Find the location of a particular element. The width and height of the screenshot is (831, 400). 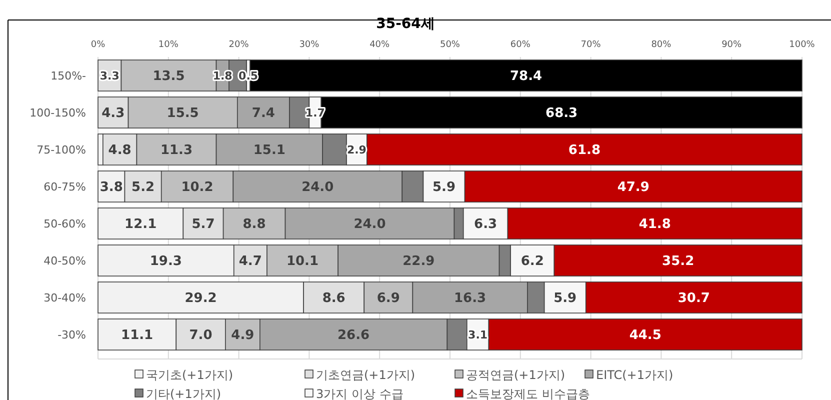

y-tick-label: 50-60% is located at coordinates (65, 223).